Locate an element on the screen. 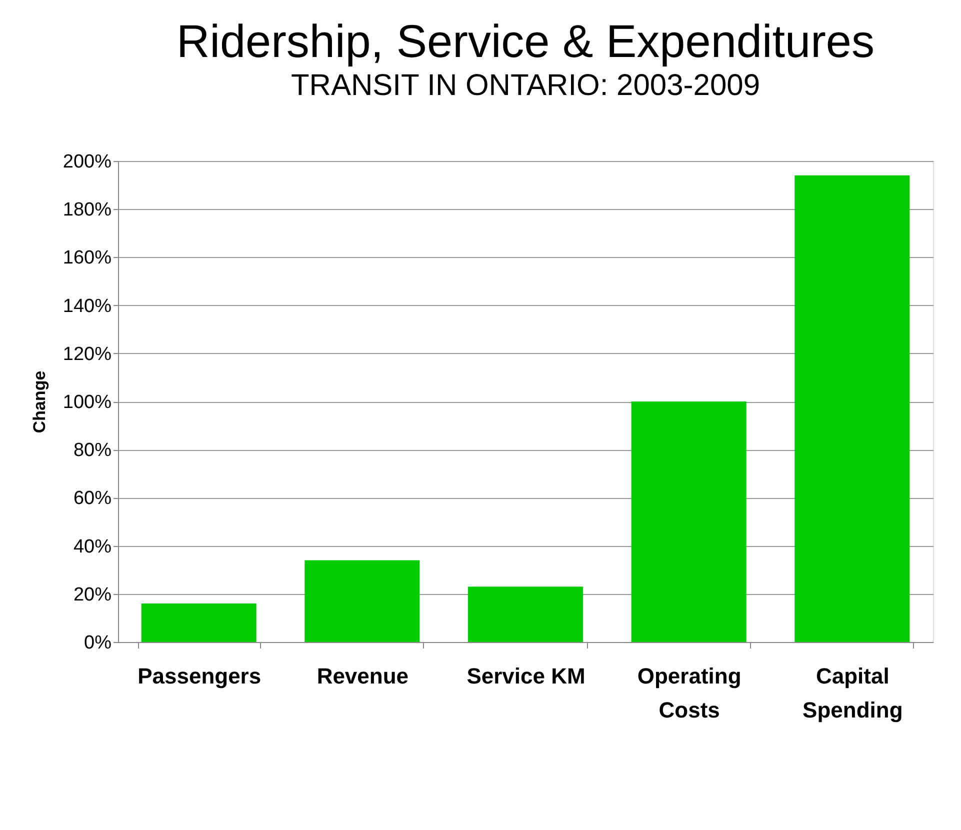 The width and height of the screenshot is (961, 830). y-tick-label: 120% is located at coordinates (87, 354).